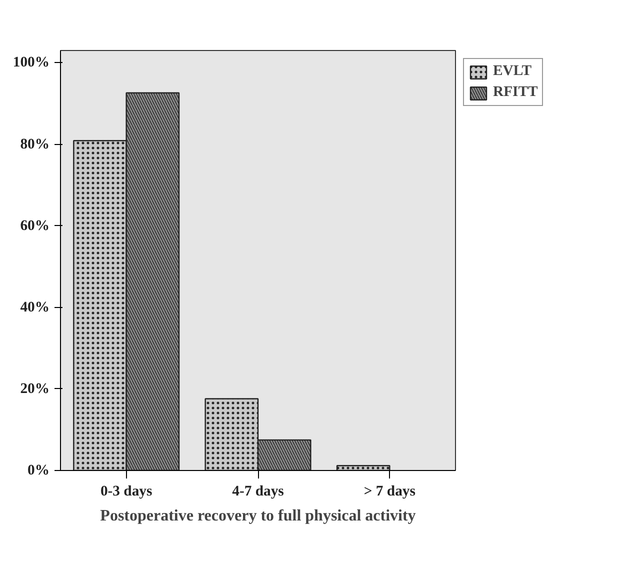 This screenshot has height=584, width=628. What do you see at coordinates (126, 492) in the screenshot?
I see `x-tick-label: 0-3 days` at bounding box center [126, 492].